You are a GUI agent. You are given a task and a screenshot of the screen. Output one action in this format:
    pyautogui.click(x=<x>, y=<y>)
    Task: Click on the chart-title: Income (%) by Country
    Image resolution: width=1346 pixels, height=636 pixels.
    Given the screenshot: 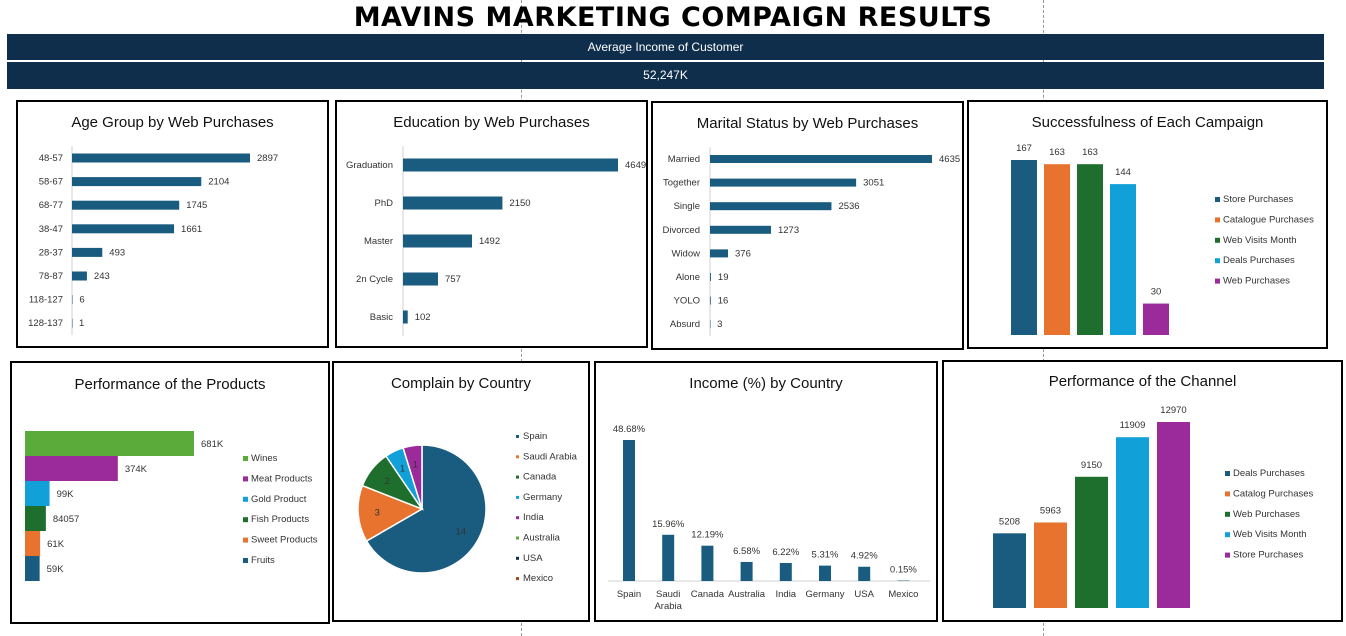 What is the action you would take?
    pyautogui.click(x=766, y=383)
    